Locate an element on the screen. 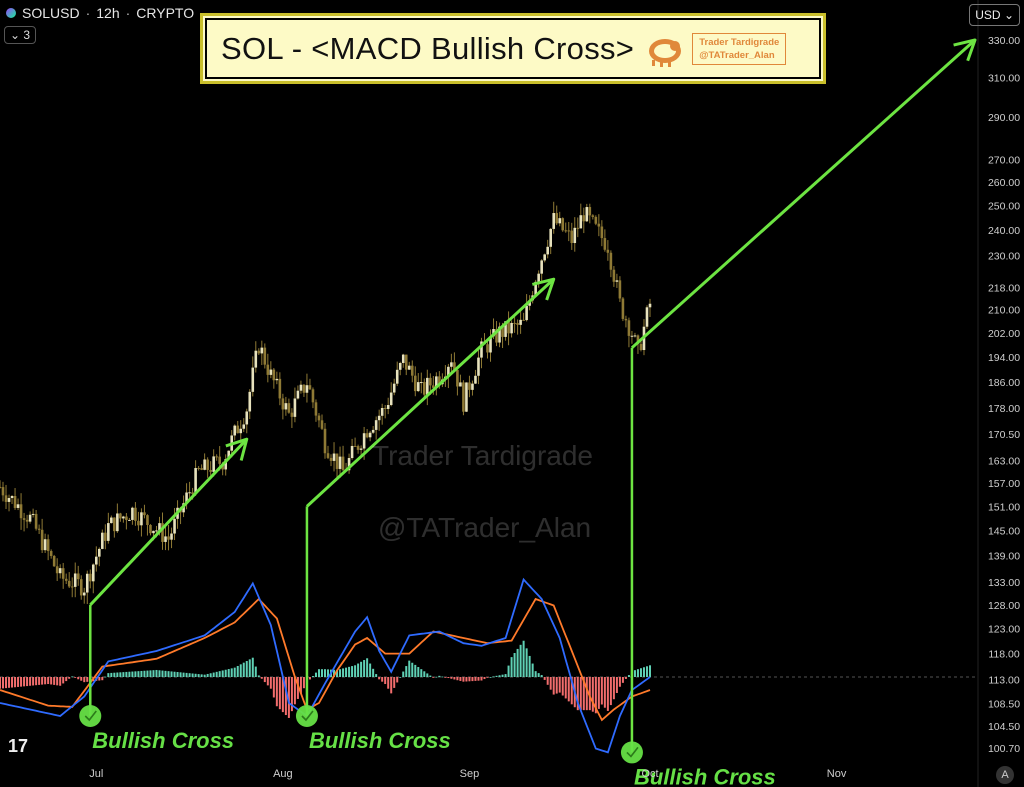 The image size is (1024, 787). price-tick-label: 163.00 is located at coordinates (1004, 462).